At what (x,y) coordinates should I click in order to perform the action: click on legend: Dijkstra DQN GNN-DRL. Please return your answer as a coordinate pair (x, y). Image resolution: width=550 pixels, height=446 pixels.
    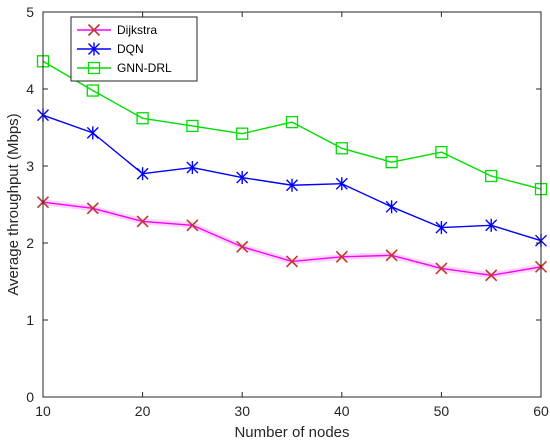
    Looking at the image, I should click on (134, 49).